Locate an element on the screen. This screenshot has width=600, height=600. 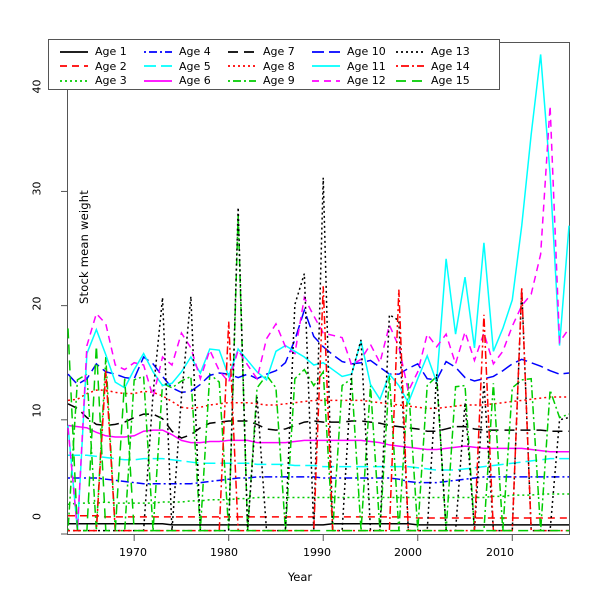
legend-label-age-7: Age 7 is located at coordinates (279, 52).